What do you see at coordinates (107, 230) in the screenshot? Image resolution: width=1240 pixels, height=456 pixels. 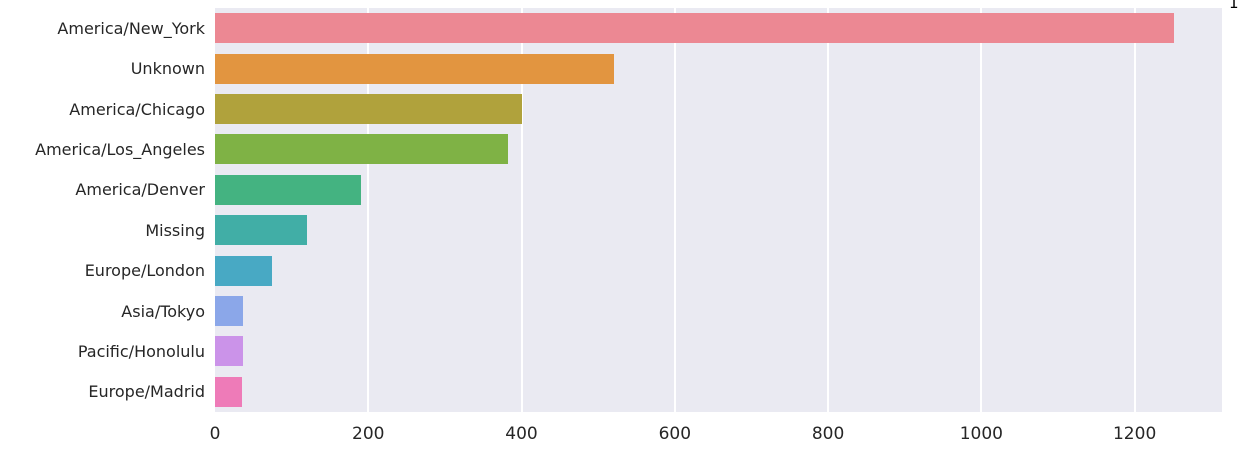 I see `y-label-row: Missing` at bounding box center [107, 230].